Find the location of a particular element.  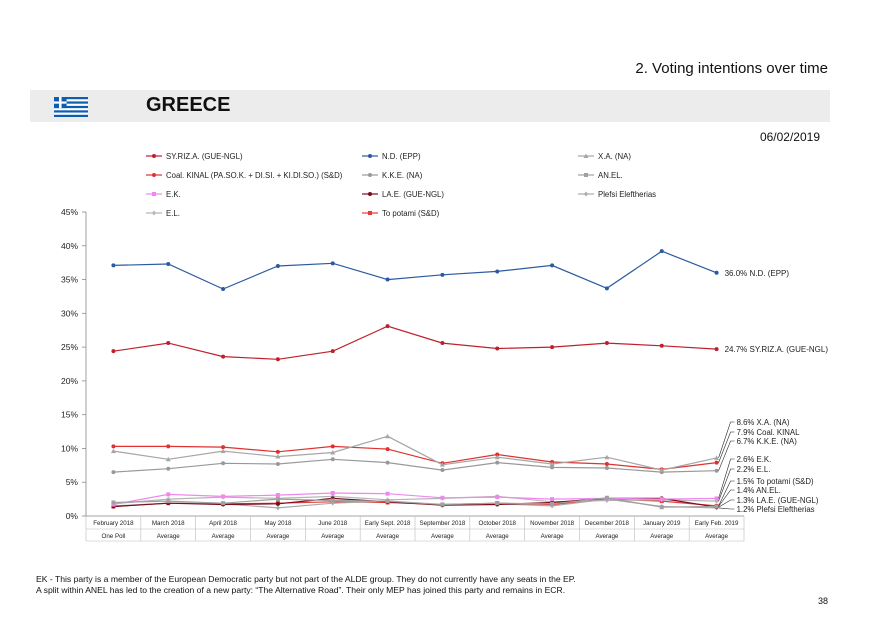

y-tick-label: 0% is located at coordinates (72, 516).